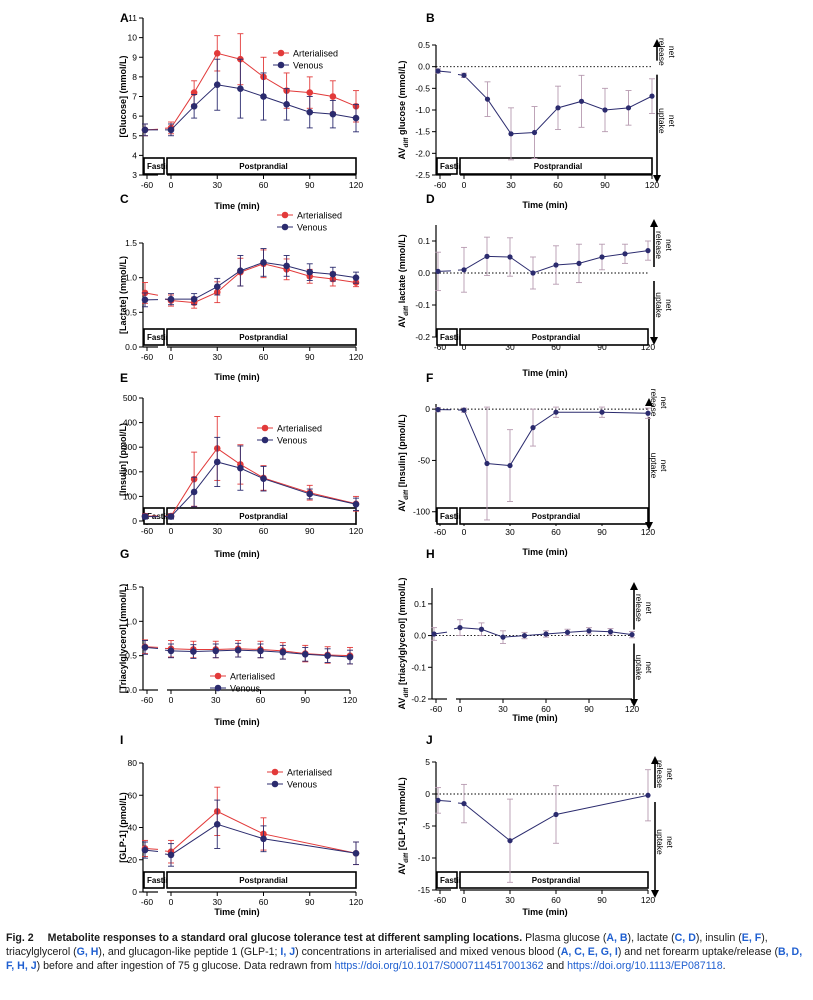 The width and height of the screenshot is (813, 1000). Describe the element at coordinates (134, 97) in the screenshot. I see `y-tick-label: 7` at that location.